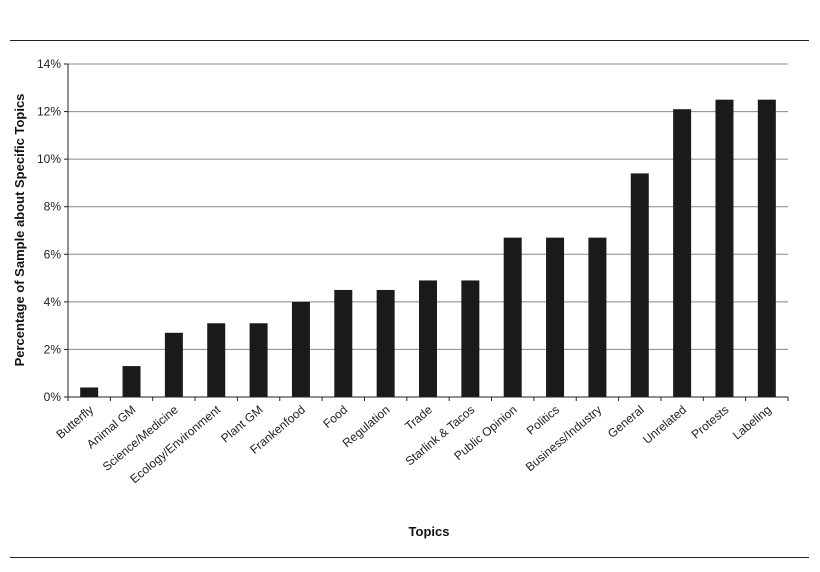  I want to click on x-tick-label: Food, so click(335, 417).